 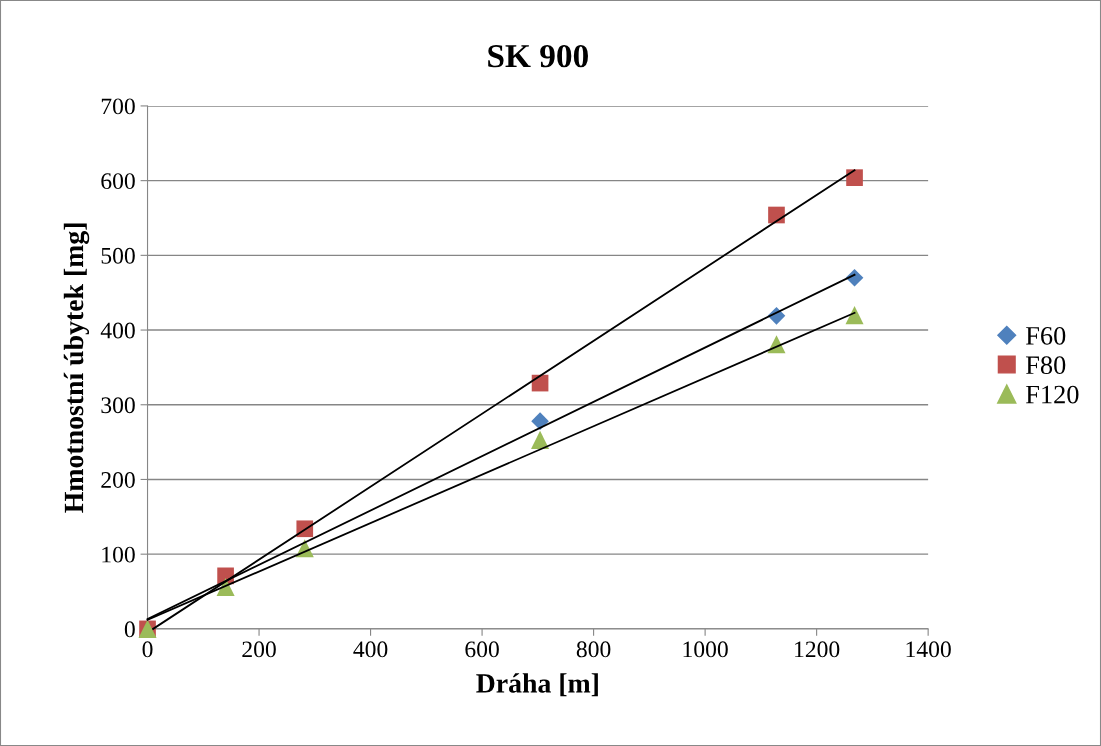 What do you see at coordinates (76, 368) in the screenshot?
I see `y-axis-title: Hmotnostní úbytek [mg]` at bounding box center [76, 368].